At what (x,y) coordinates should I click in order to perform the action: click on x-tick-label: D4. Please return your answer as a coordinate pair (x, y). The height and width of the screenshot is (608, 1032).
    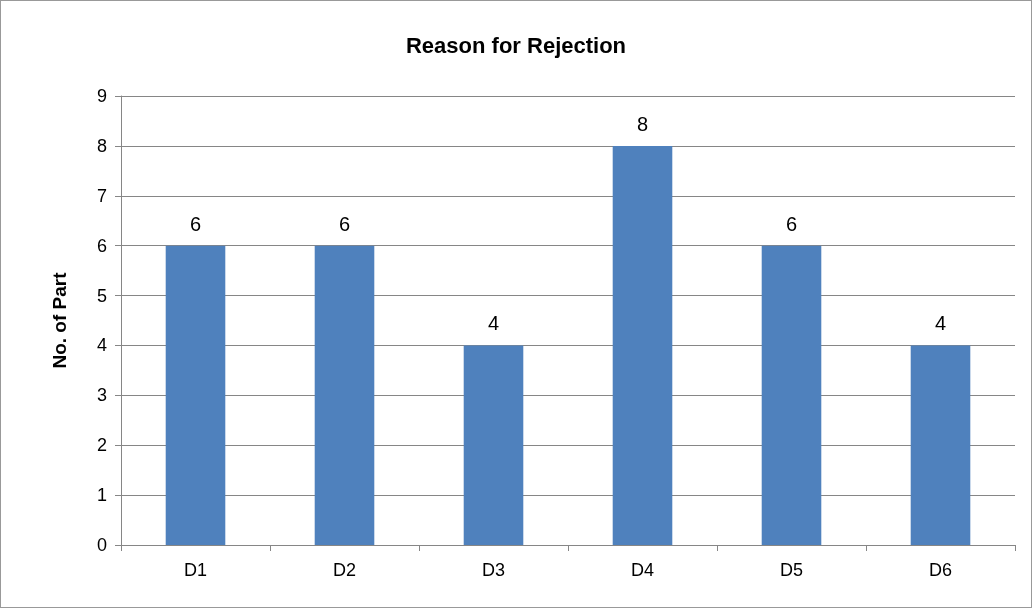
    Looking at the image, I should click on (642, 570).